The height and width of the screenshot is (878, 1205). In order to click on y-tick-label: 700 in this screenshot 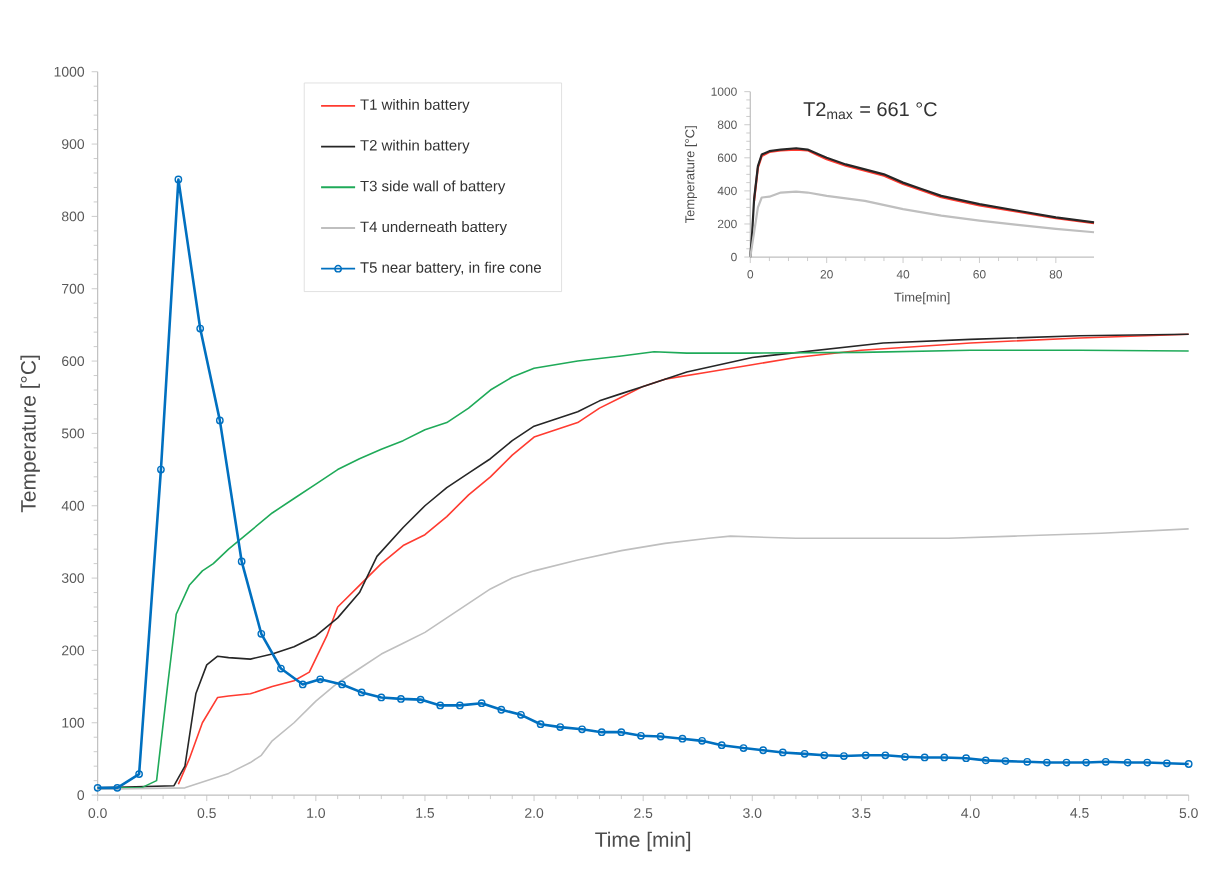, I will do `click(73, 288)`.